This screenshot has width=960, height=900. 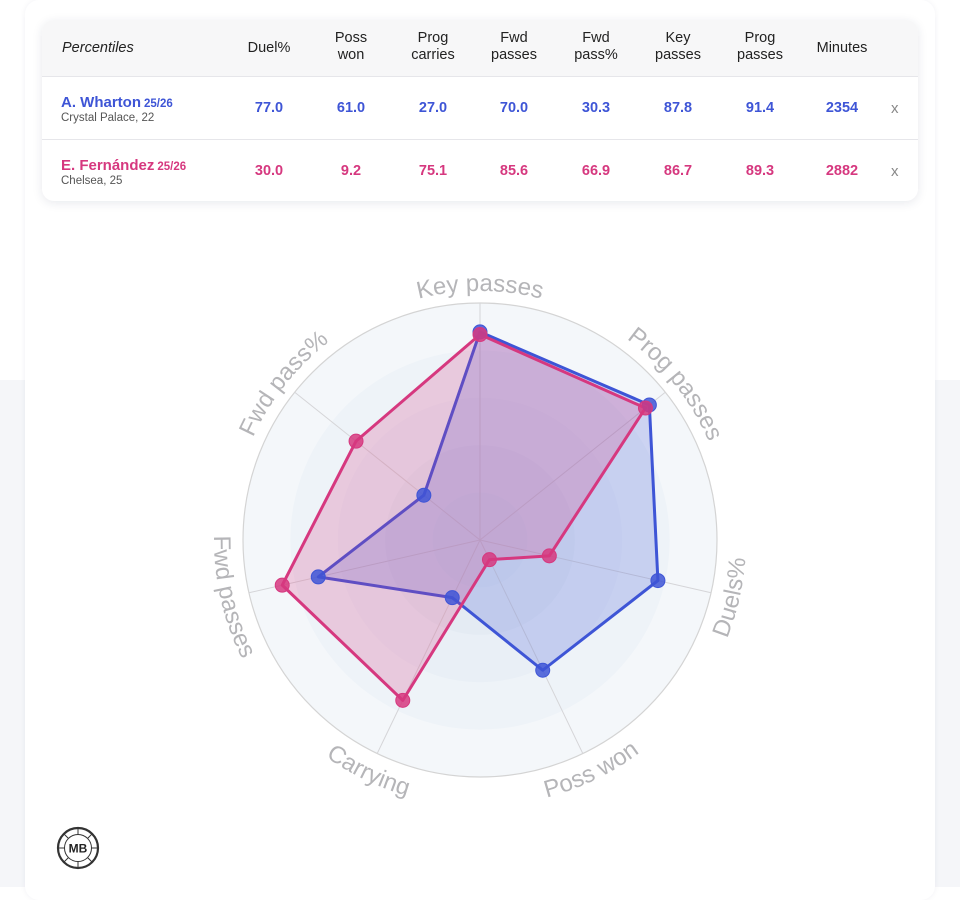 I want to click on cell-prog-passes: 89.3, so click(x=760, y=171).